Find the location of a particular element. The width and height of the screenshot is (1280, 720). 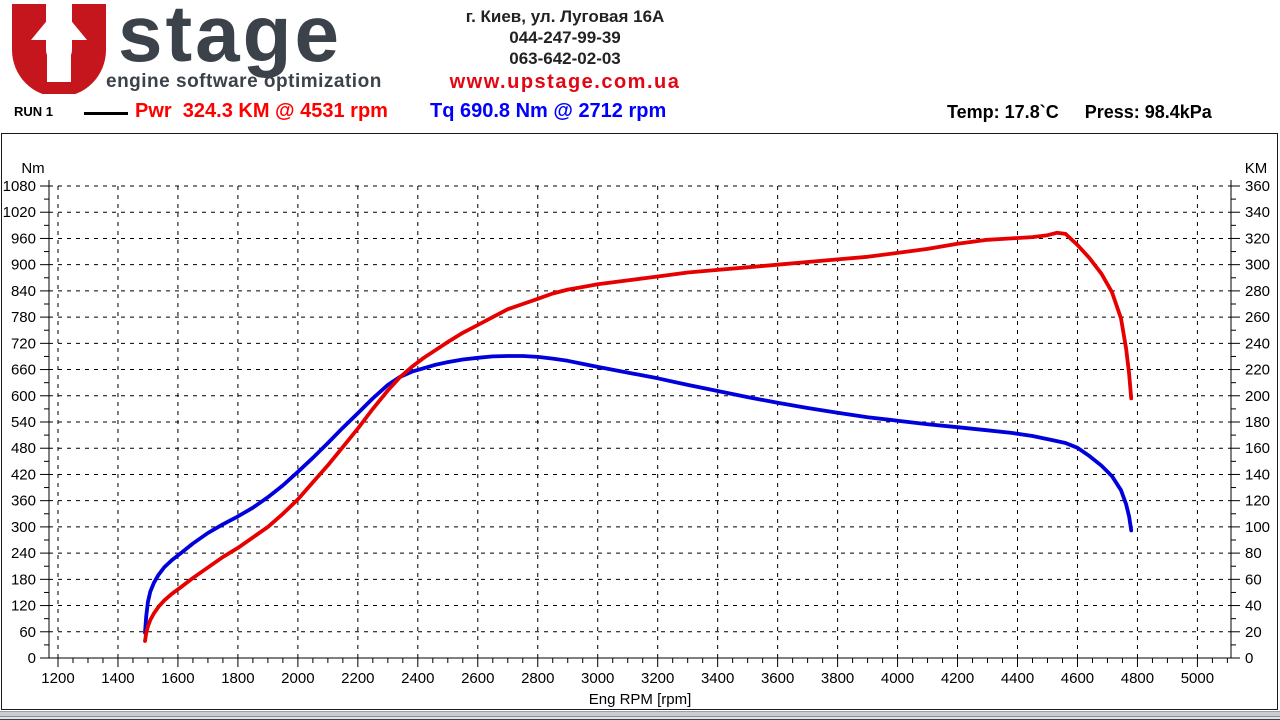

svg-text: 280 is located at coordinates (1257, 291).